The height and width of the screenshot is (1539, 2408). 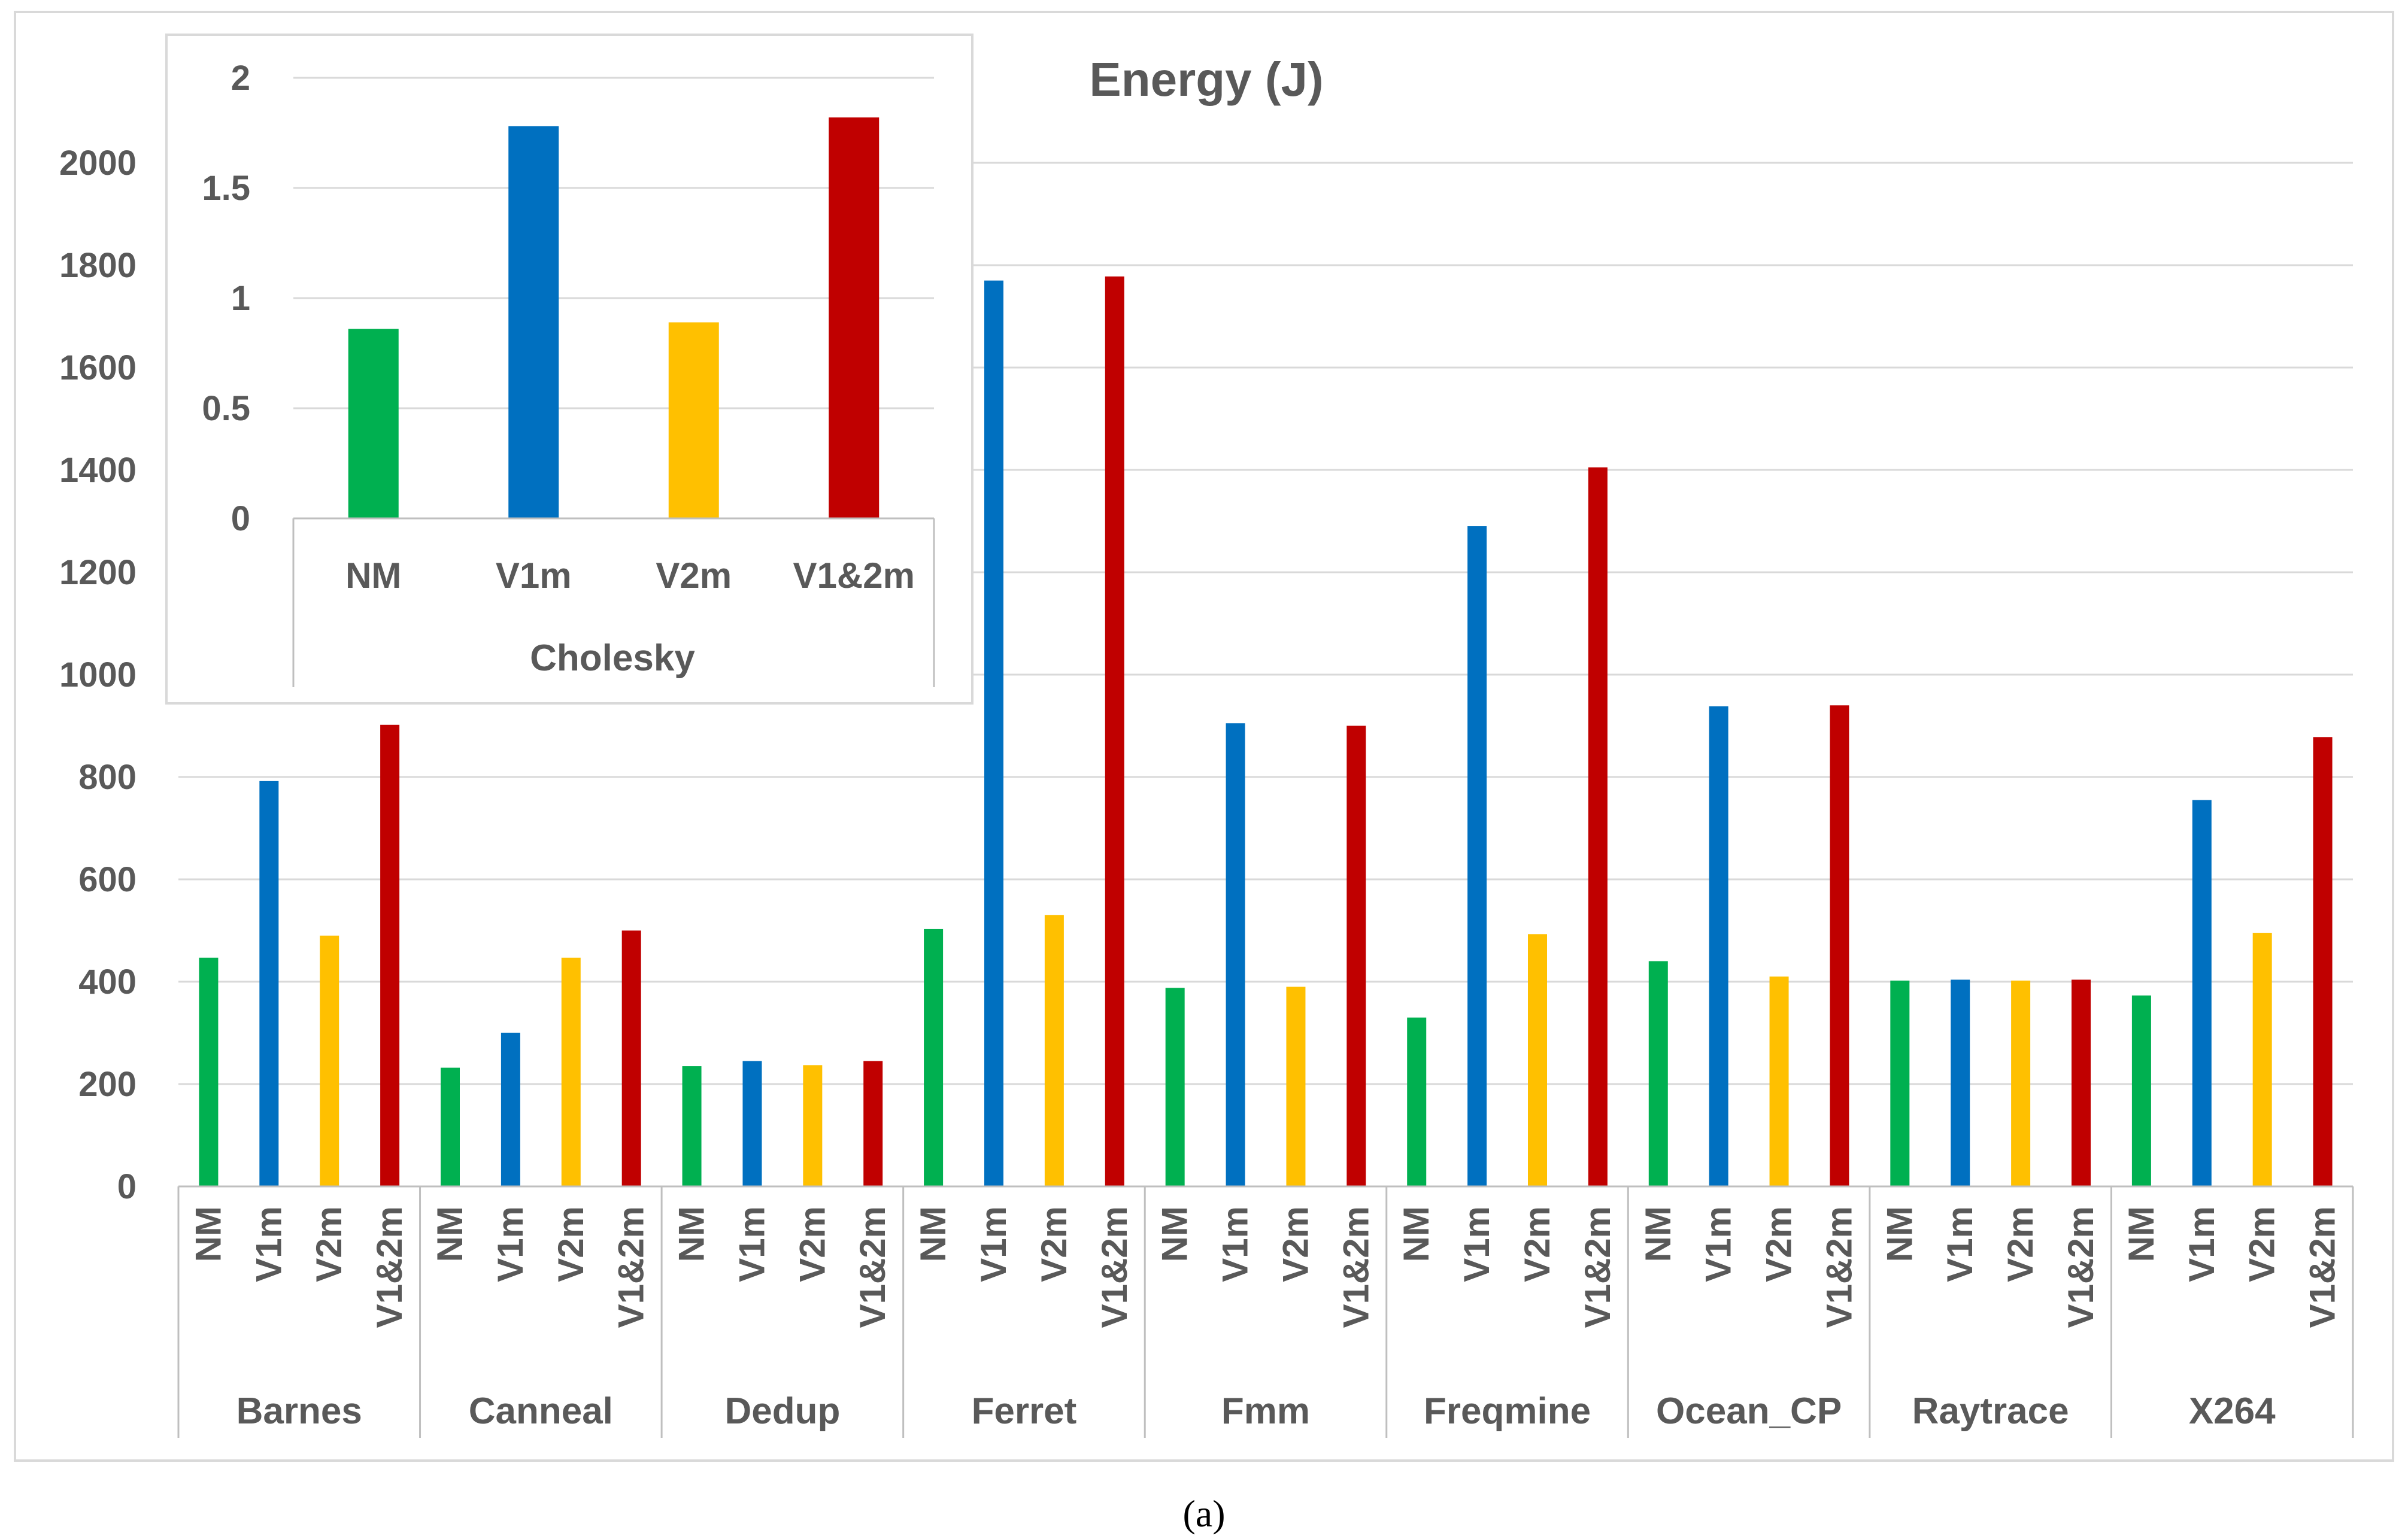 What do you see at coordinates (226, 298) in the screenshot?
I see `inset-y-axis-ticks: 0 0.5 1 1.5 2` at bounding box center [226, 298].